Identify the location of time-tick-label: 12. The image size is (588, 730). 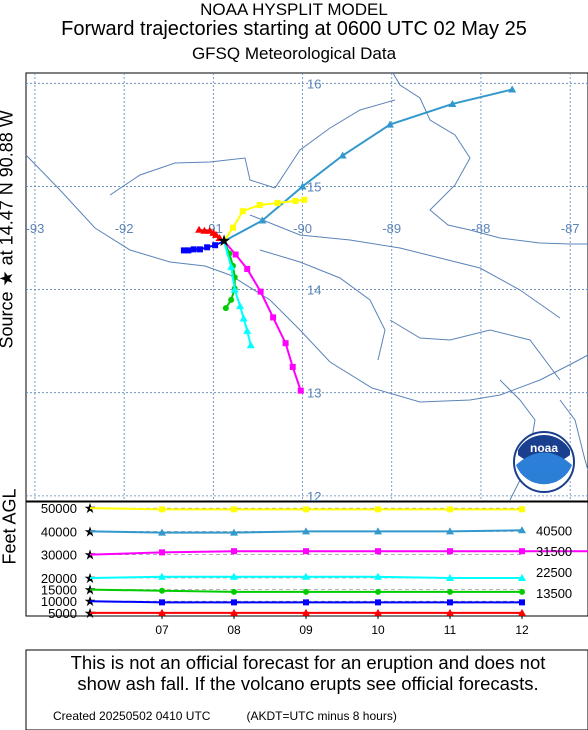
(522, 630).